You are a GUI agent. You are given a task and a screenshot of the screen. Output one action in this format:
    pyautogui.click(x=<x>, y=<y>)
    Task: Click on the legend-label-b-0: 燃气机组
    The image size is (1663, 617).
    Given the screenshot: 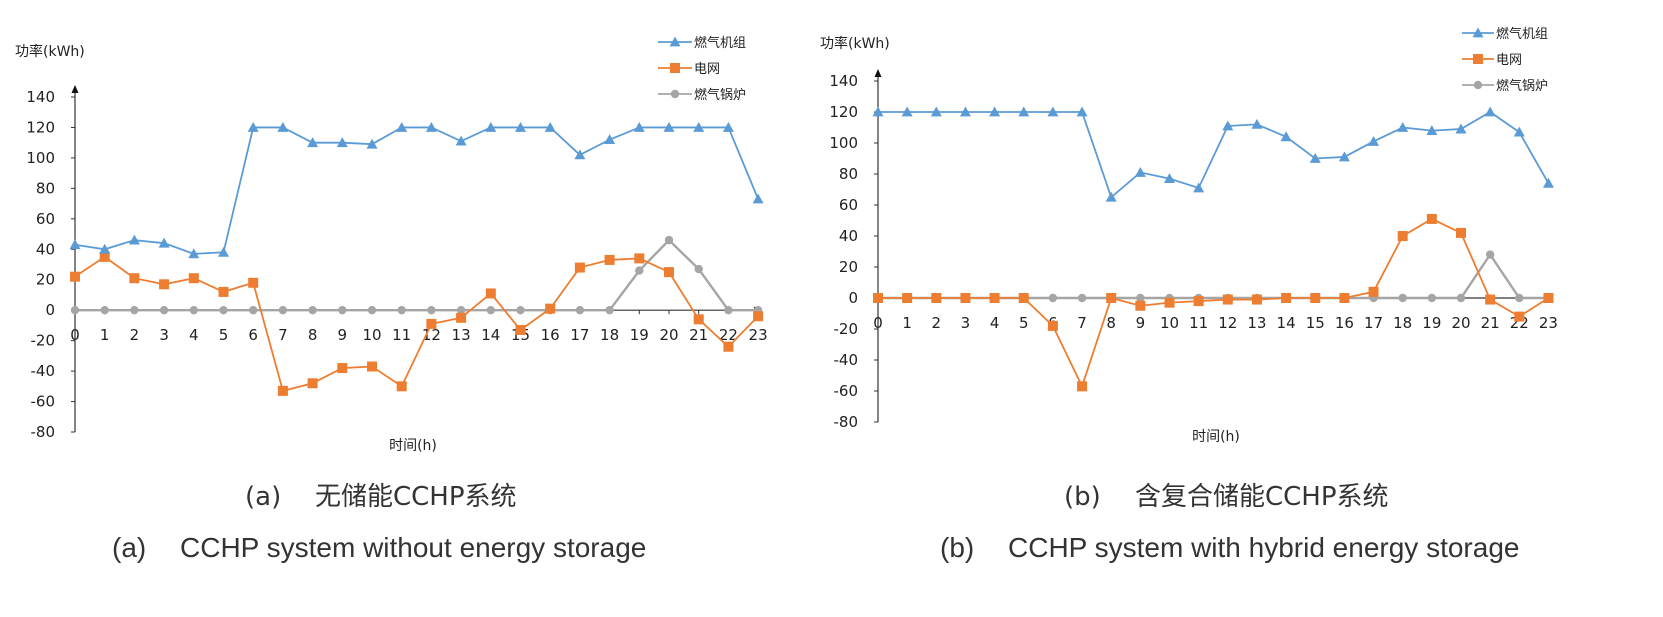 What is the action you would take?
    pyautogui.click(x=1522, y=34)
    